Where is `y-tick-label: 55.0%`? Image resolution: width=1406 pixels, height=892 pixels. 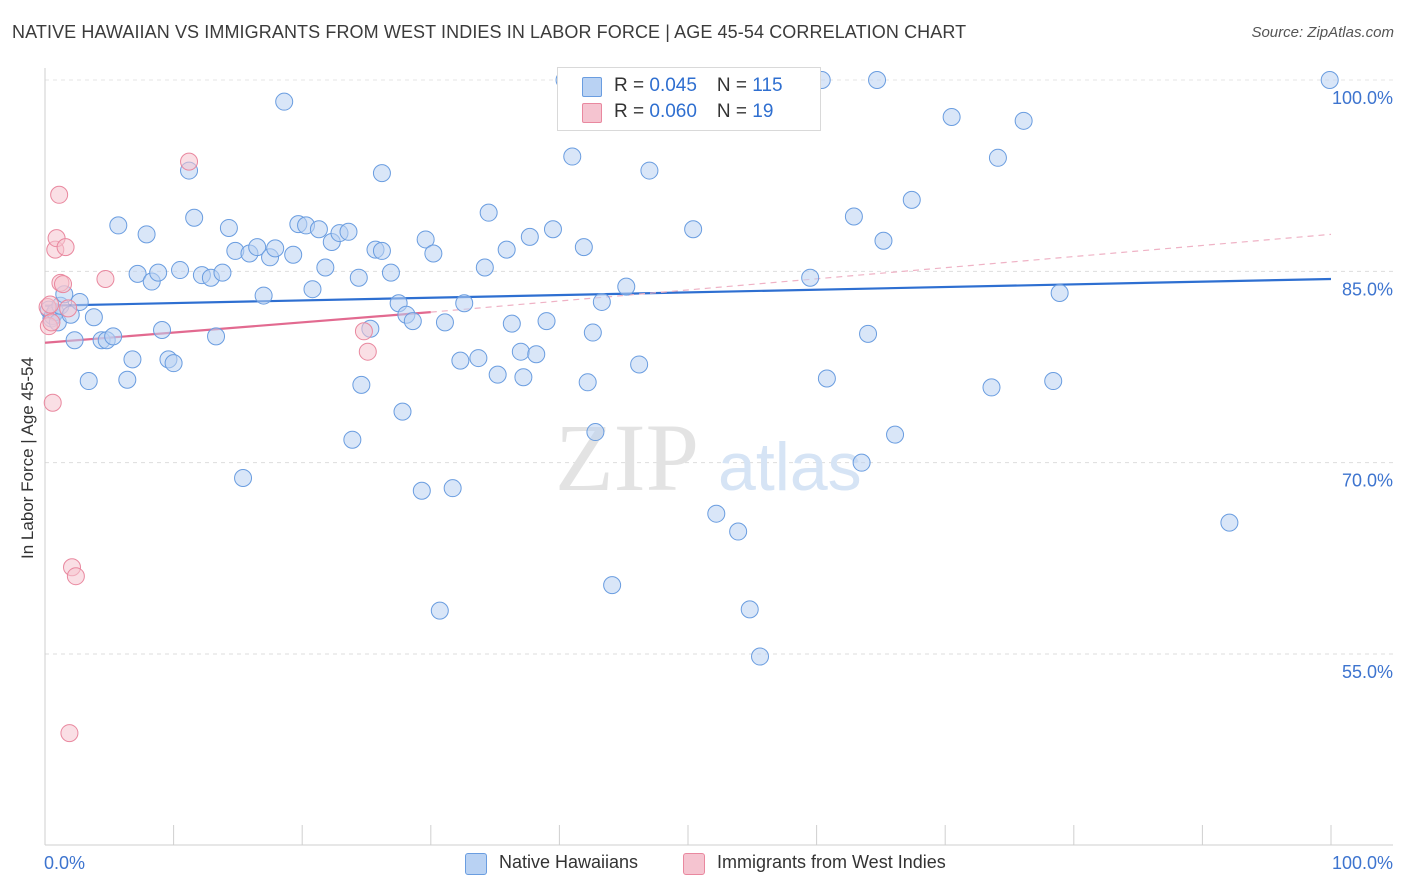 y-tick-label: 55.0% is located at coordinates (1367, 672).